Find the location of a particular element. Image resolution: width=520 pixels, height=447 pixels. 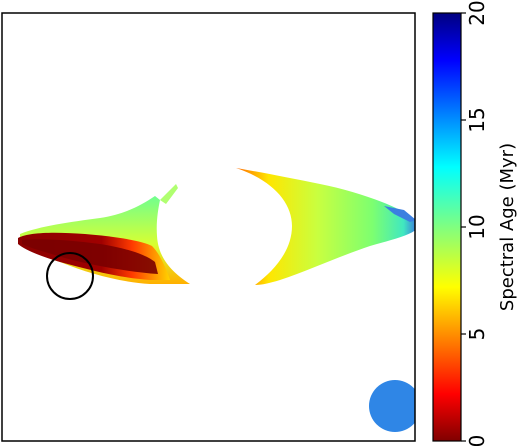

colorbar-tick-label: 15 is located at coordinates (477, 119).